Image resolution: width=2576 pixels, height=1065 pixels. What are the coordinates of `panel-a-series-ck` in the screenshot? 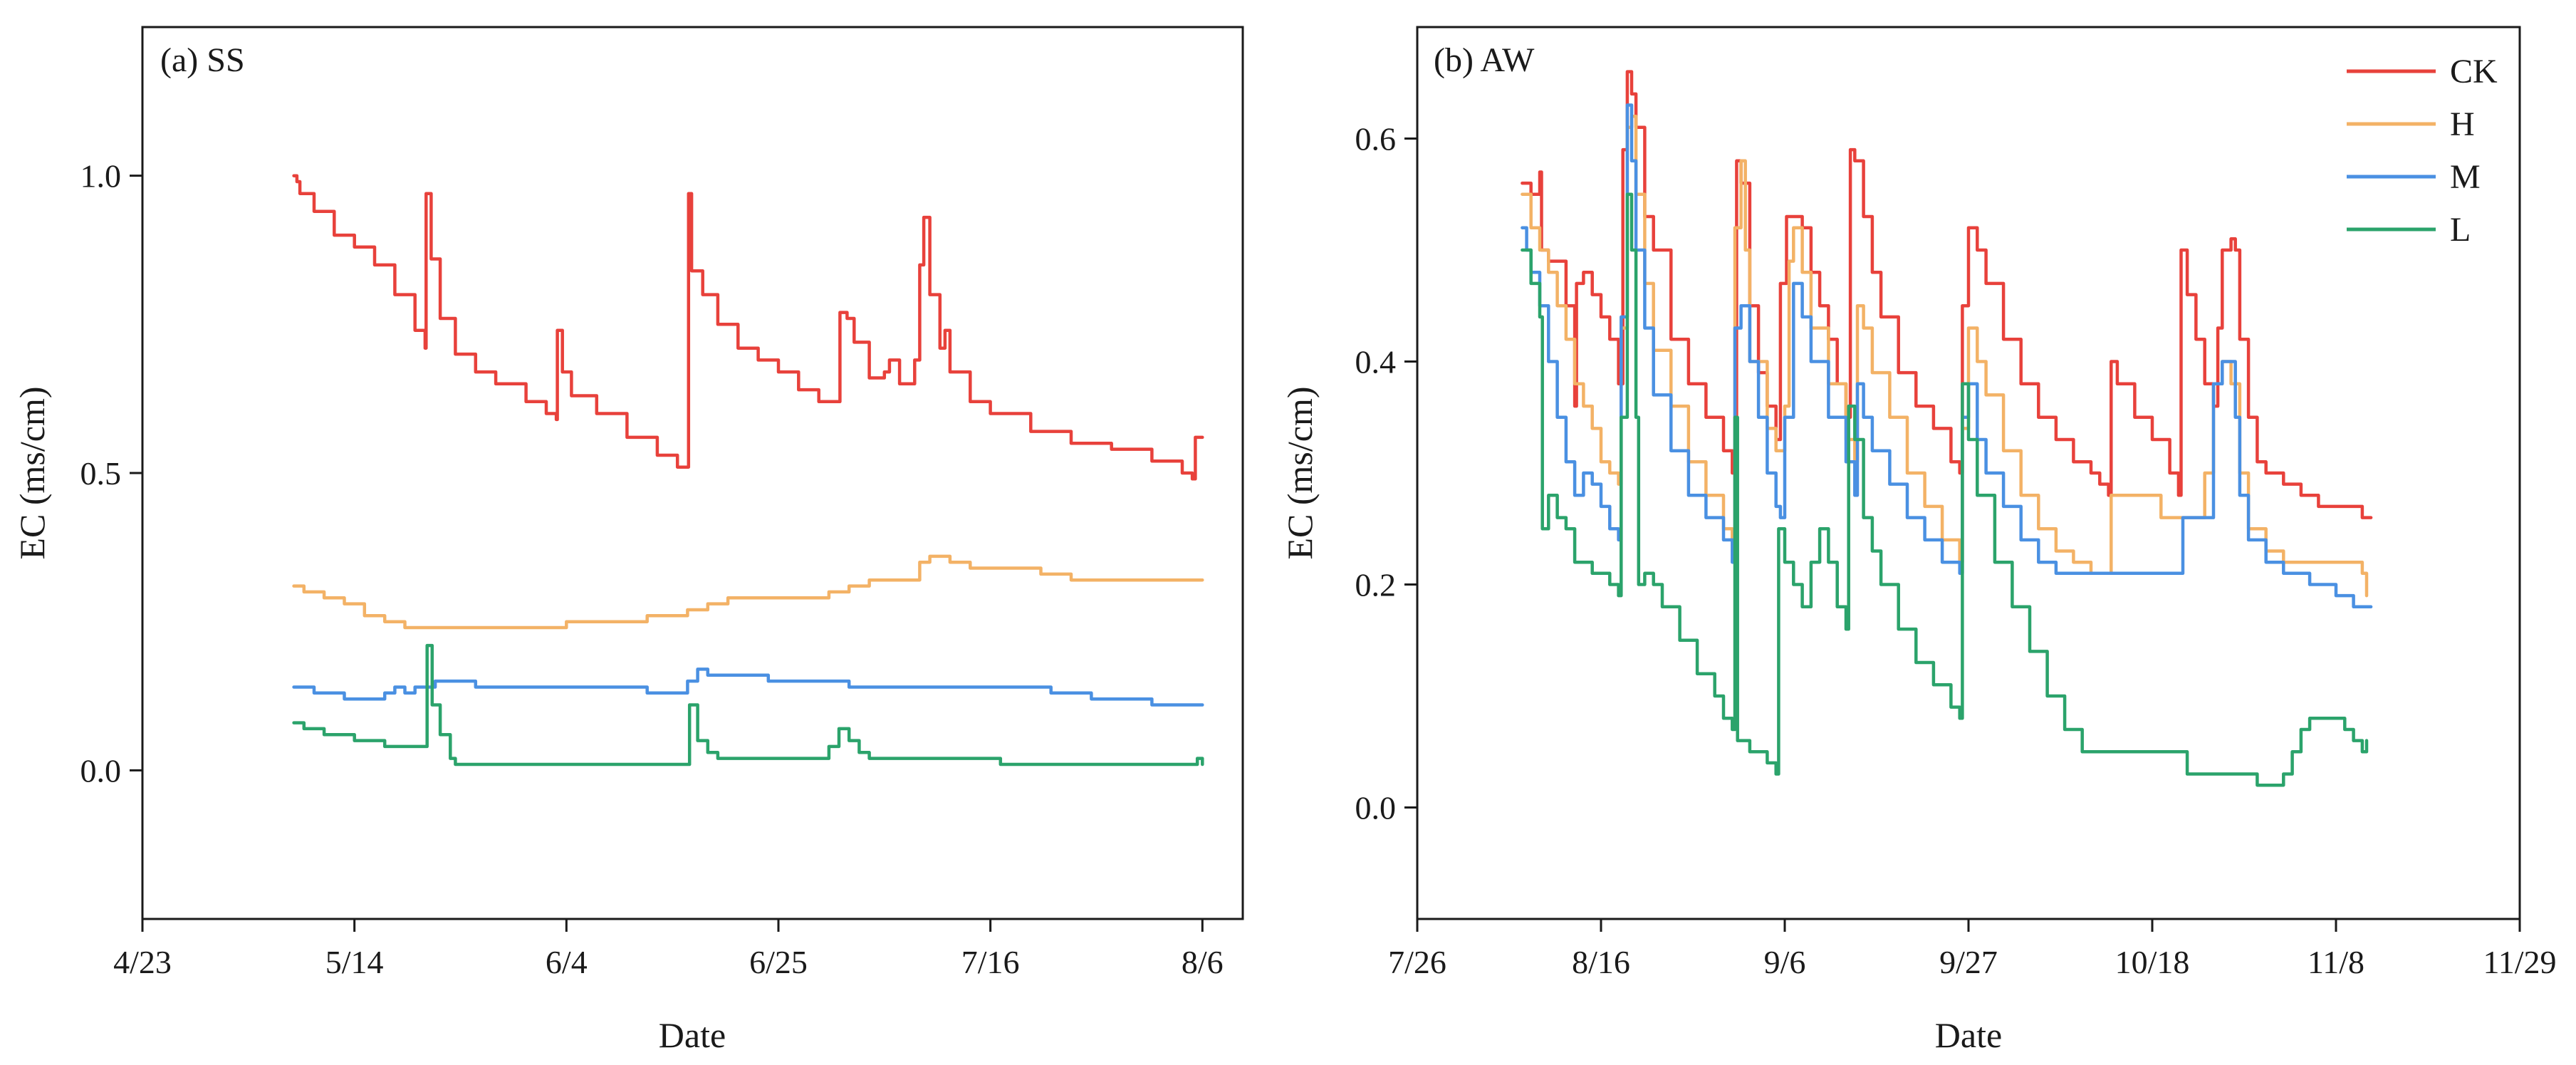 It's located at (748, 327).